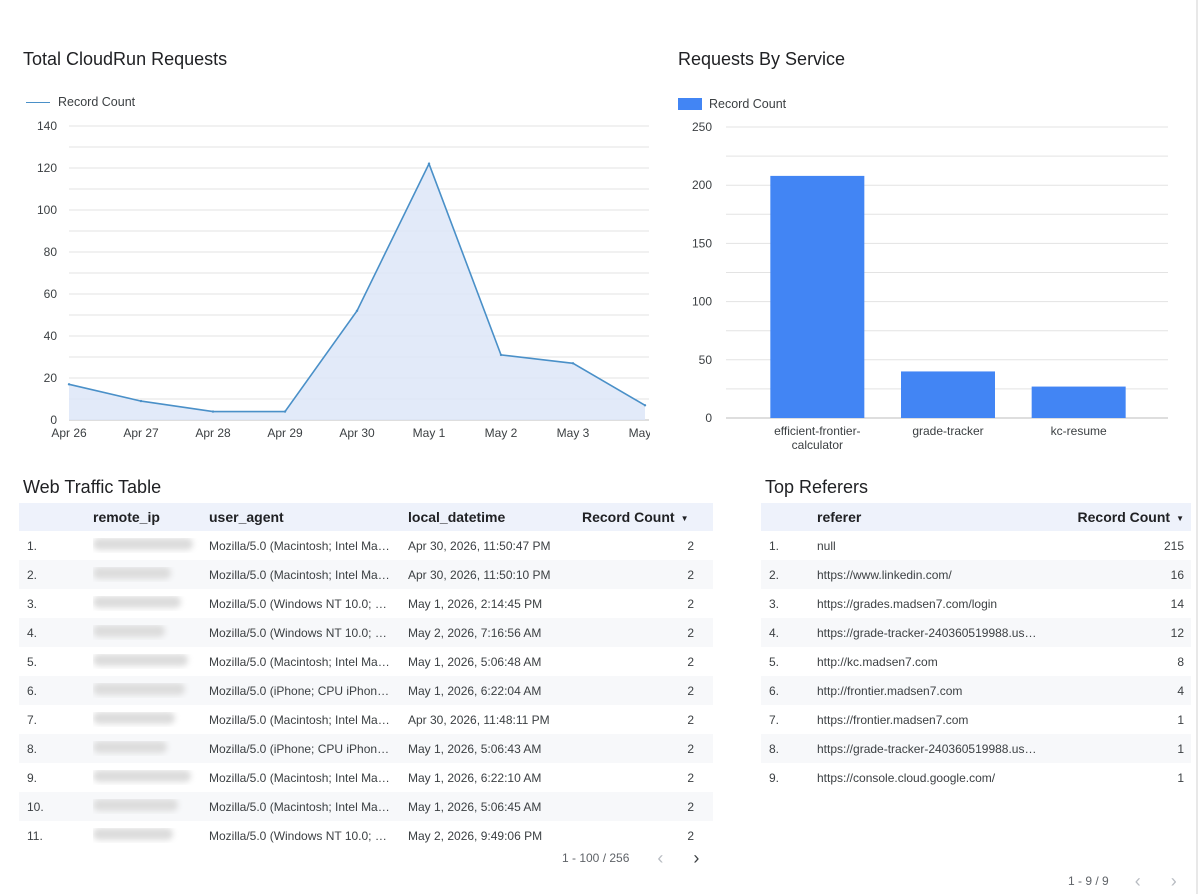 This screenshot has height=894, width=1198. I want to click on record-count-cell: 4, so click(1180, 690).